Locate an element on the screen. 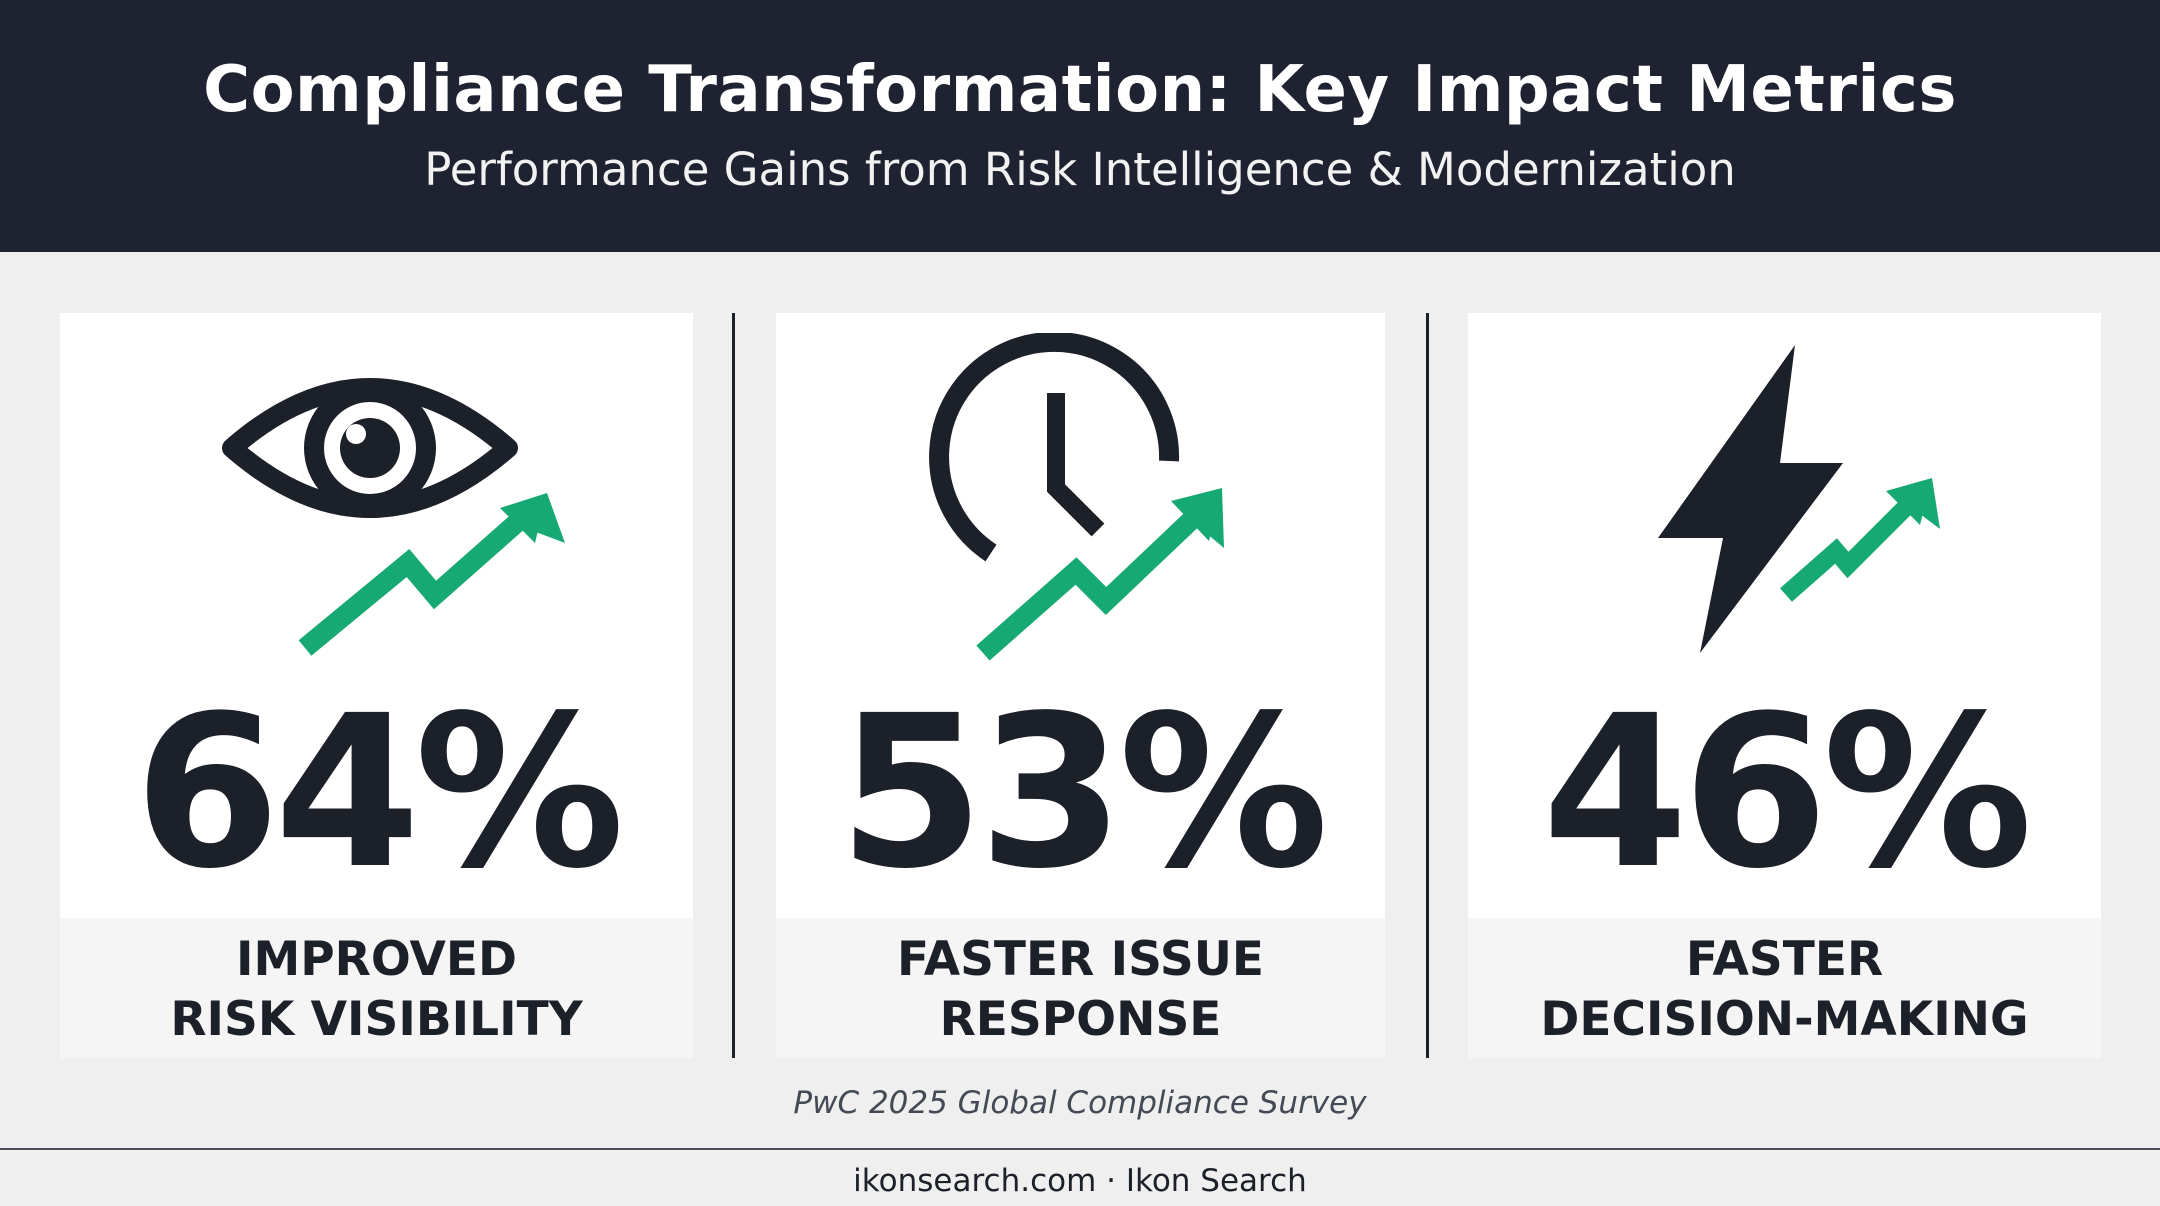  source-citation: PwC 2025 Global Compliance Survey is located at coordinates (1080, 1103).